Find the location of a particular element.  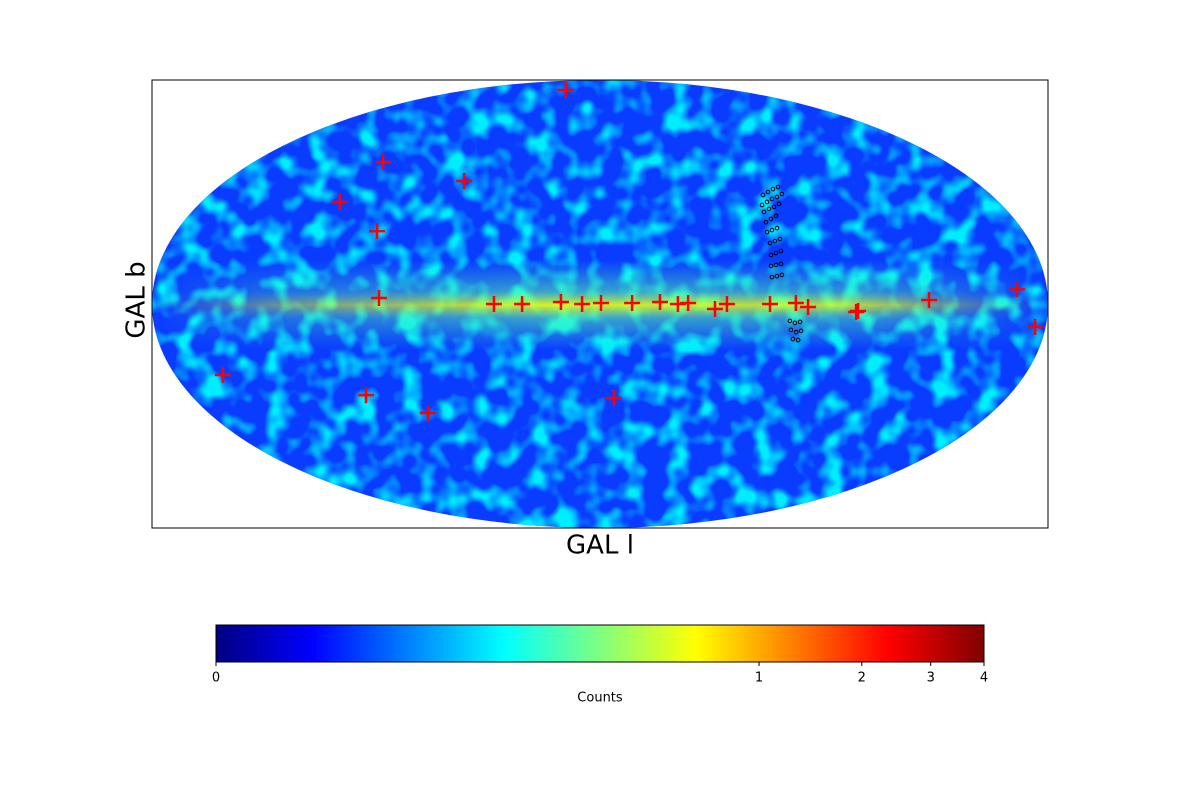

colorbar-tick-label: 2 is located at coordinates (862, 678).